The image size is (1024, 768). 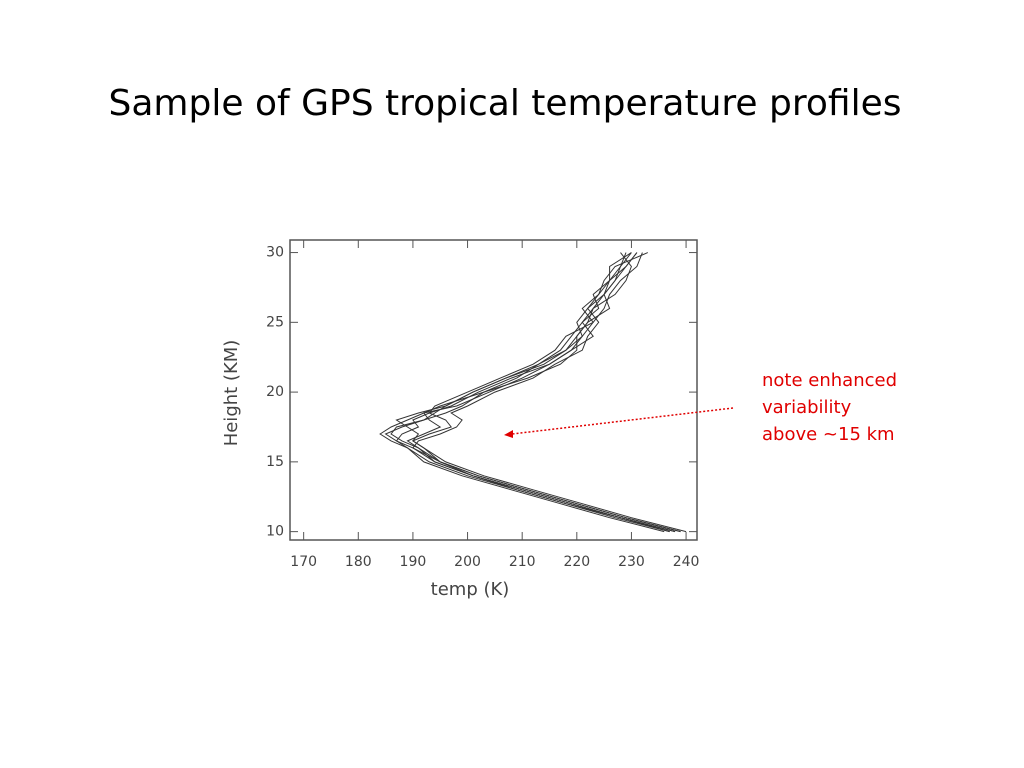 I want to click on y-tick-label: 10, so click(x=275, y=532).